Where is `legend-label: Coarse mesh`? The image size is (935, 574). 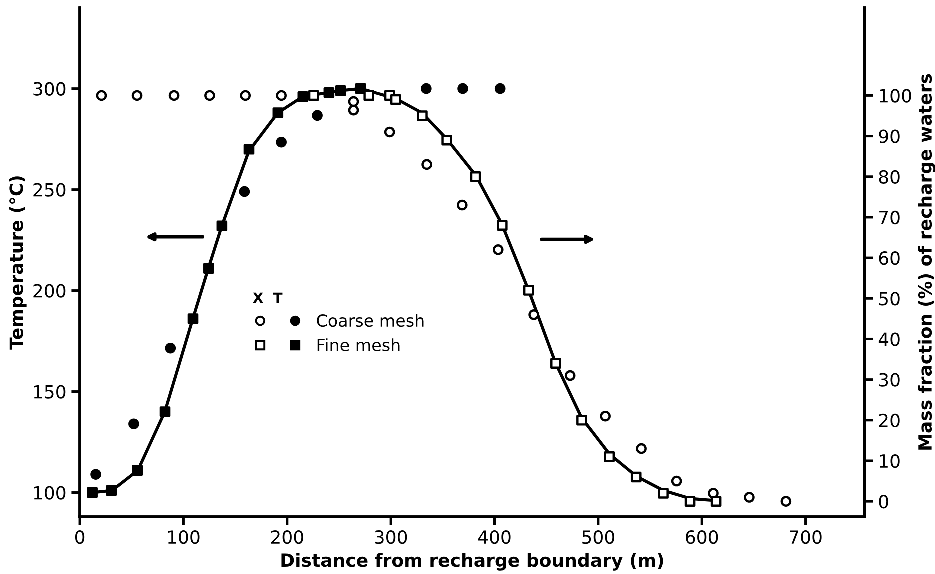 legend-label: Coarse mesh is located at coordinates (370, 321).